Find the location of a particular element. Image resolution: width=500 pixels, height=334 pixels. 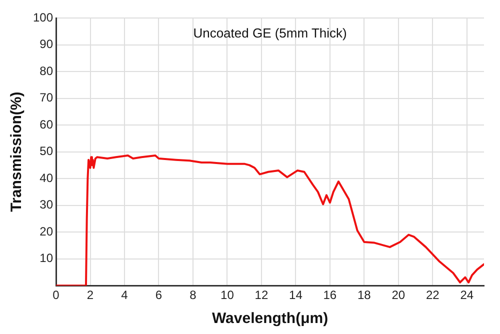

x-tick-label: 24 is located at coordinates (467, 295).